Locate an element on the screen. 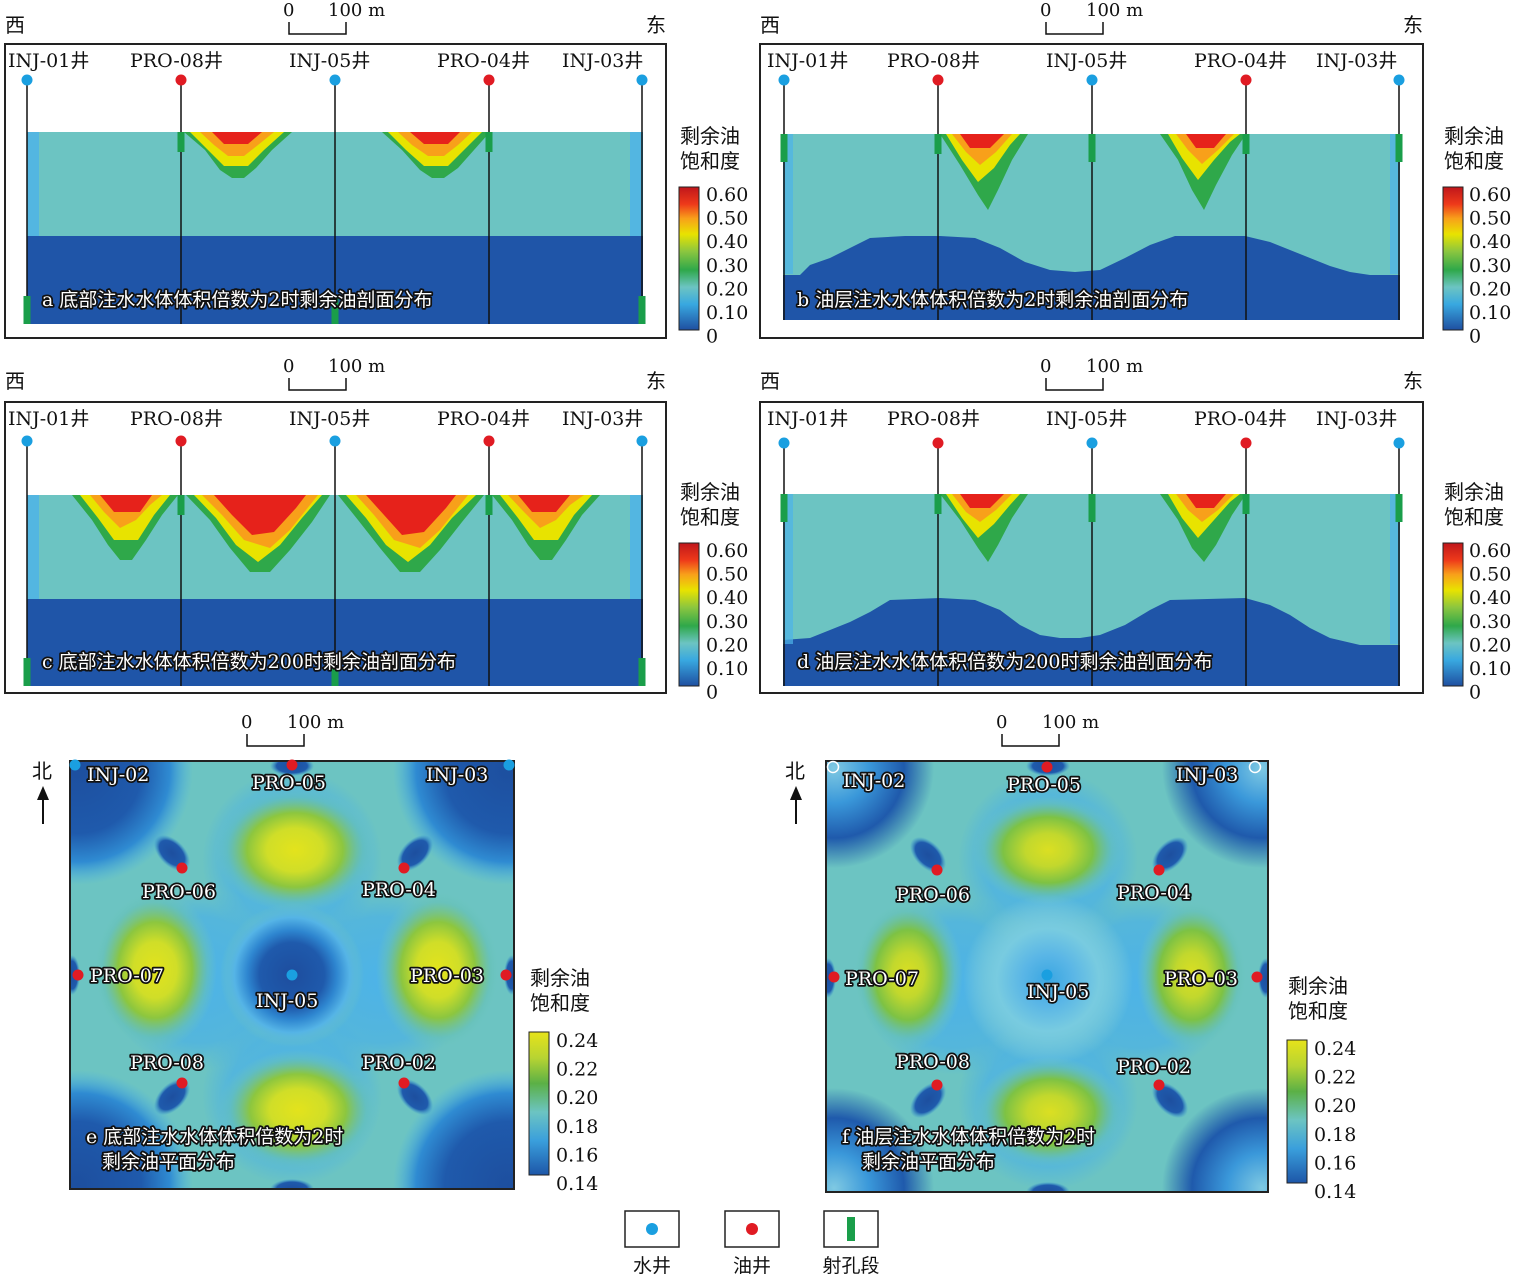 This screenshot has height=1278, width=1515. plan-legend-f: 剩余油 饱和度 0.24 0.22 0.20 0.18 0.16 0.14 is located at coordinates (1321, 1088).